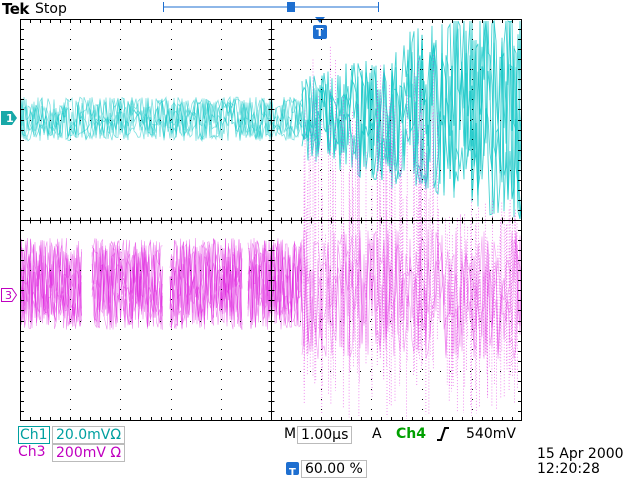  Describe the element at coordinates (89, 435) in the screenshot. I see `ch1-scale: 20.0mVΩ` at that location.